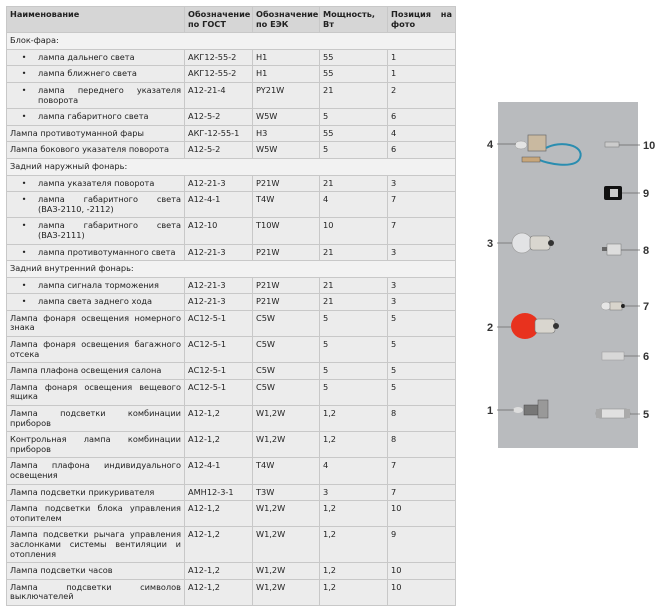 This screenshot has width=670, height=606. What do you see at coordinates (95, 285) in the screenshot?
I see `cell-name: • лампа сигнала торможения` at bounding box center [95, 285].